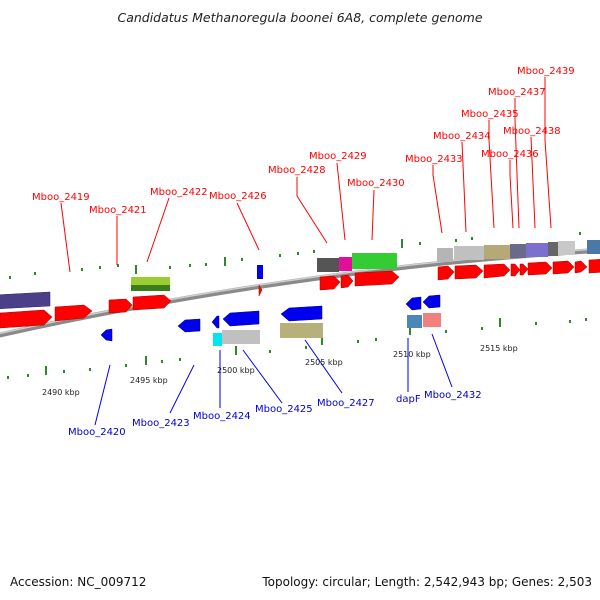 The height and width of the screenshot is (600, 600). Describe the element at coordinates (414, 321) in the screenshot. I see `feature-dapf-box` at that location.